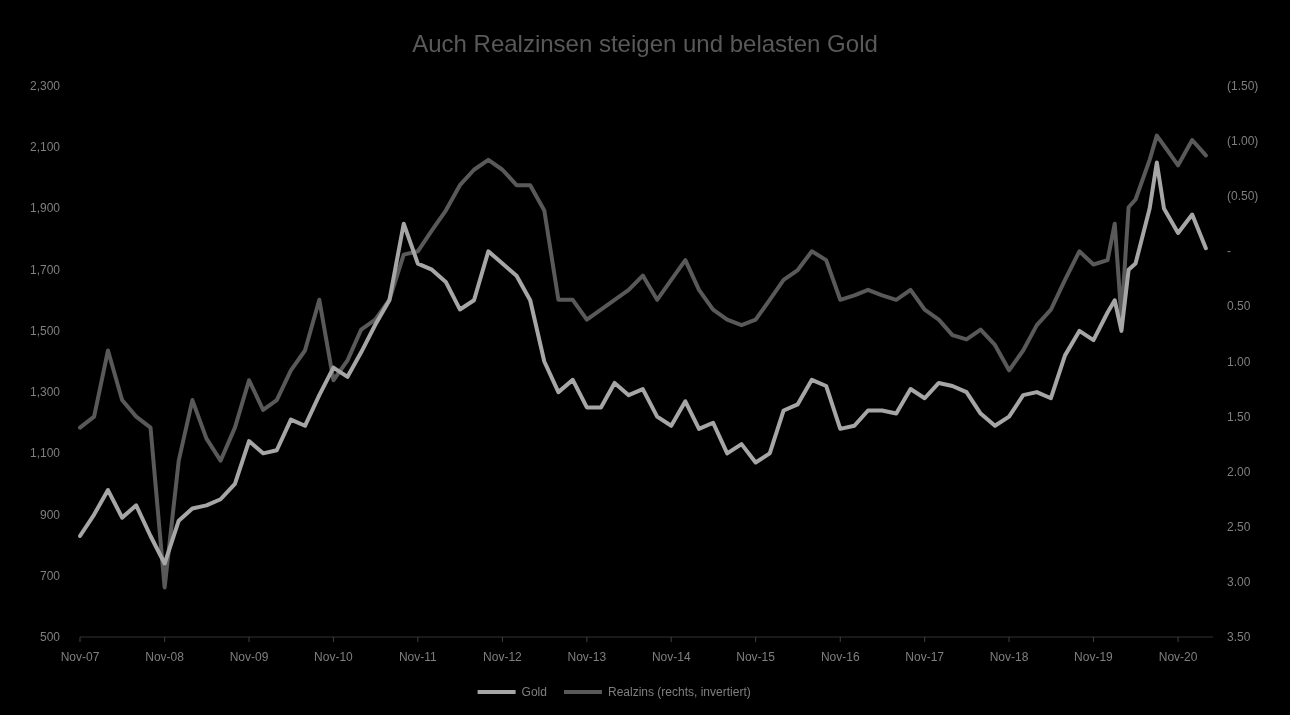 The image size is (1290, 715). Describe the element at coordinates (50, 514) in the screenshot. I see `y-tick-label: 900` at that location.